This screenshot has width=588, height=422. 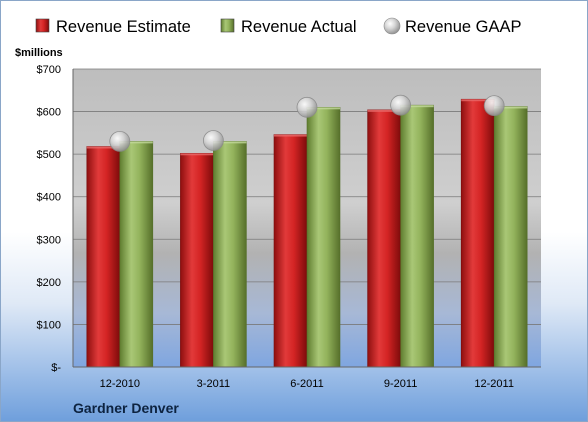 I want to click on x-tick-label: 12-2011, so click(x=494, y=384).